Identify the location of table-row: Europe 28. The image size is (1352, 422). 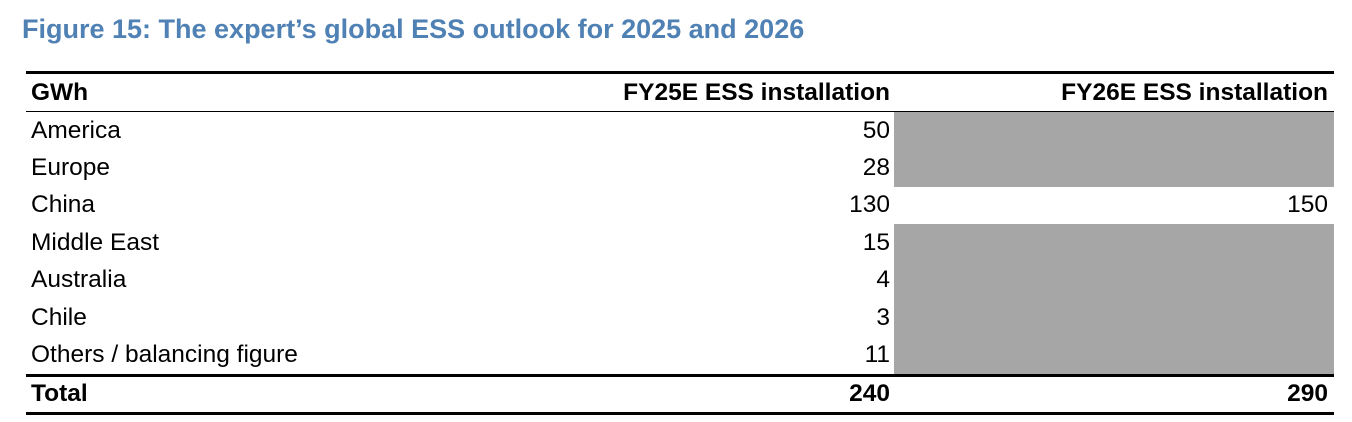
(680, 168).